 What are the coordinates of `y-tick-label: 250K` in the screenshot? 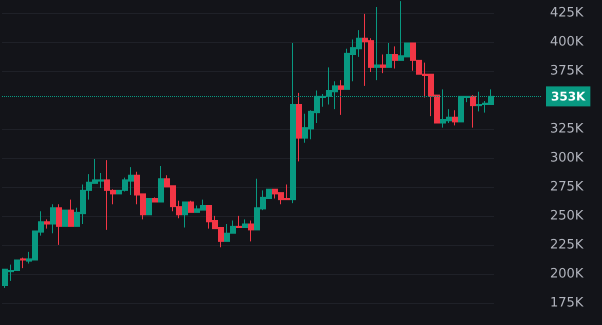 It's located at (567, 216).